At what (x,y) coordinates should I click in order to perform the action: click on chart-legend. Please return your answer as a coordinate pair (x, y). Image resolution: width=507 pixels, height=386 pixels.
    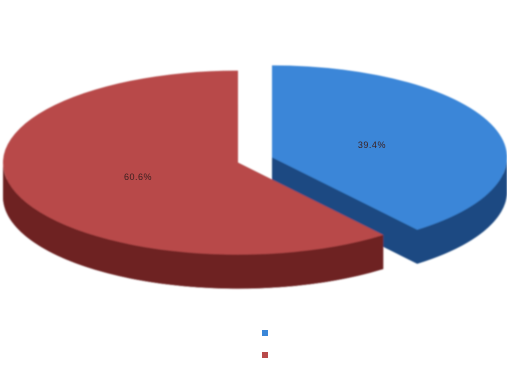
    Looking at the image, I should click on (268, 344).